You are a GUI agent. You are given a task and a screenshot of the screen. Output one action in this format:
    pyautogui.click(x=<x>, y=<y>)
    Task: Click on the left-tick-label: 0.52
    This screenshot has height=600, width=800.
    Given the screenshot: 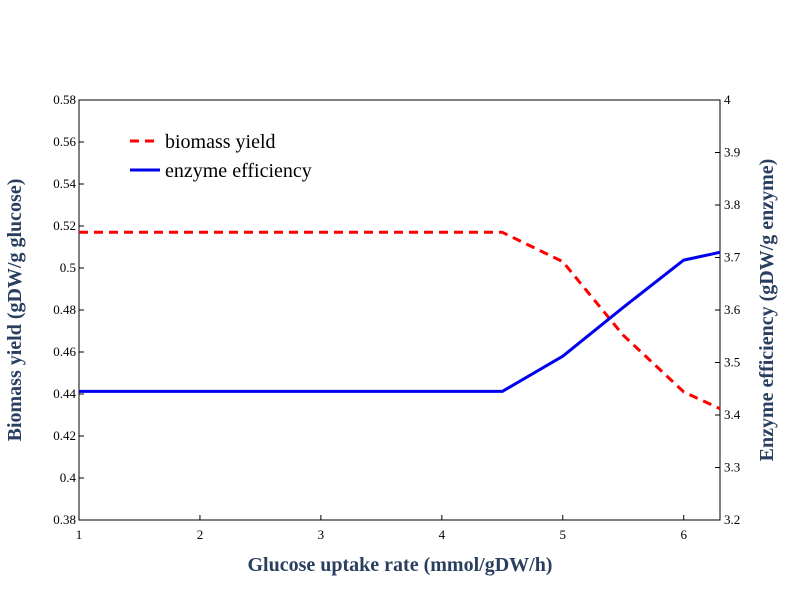 What is the action you would take?
    pyautogui.click(x=64, y=225)
    